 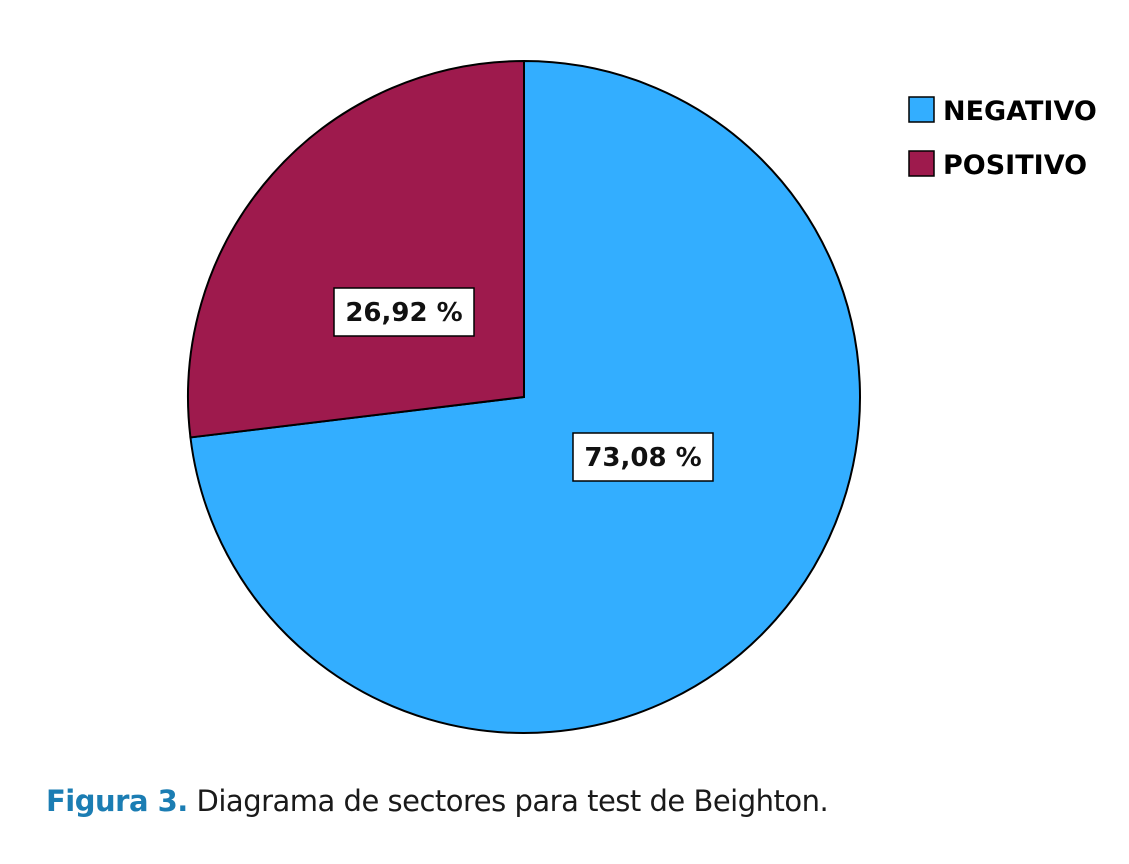 I want to click on pie-slice-positivo, so click(x=356, y=249).